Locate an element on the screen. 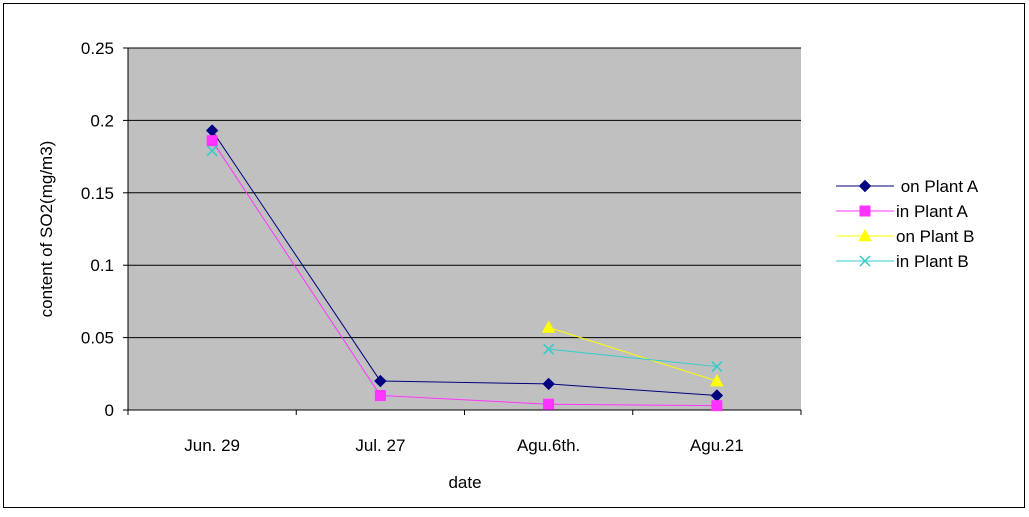 The height and width of the screenshot is (517, 1029). legend-item: on Plant A is located at coordinates (907, 186).